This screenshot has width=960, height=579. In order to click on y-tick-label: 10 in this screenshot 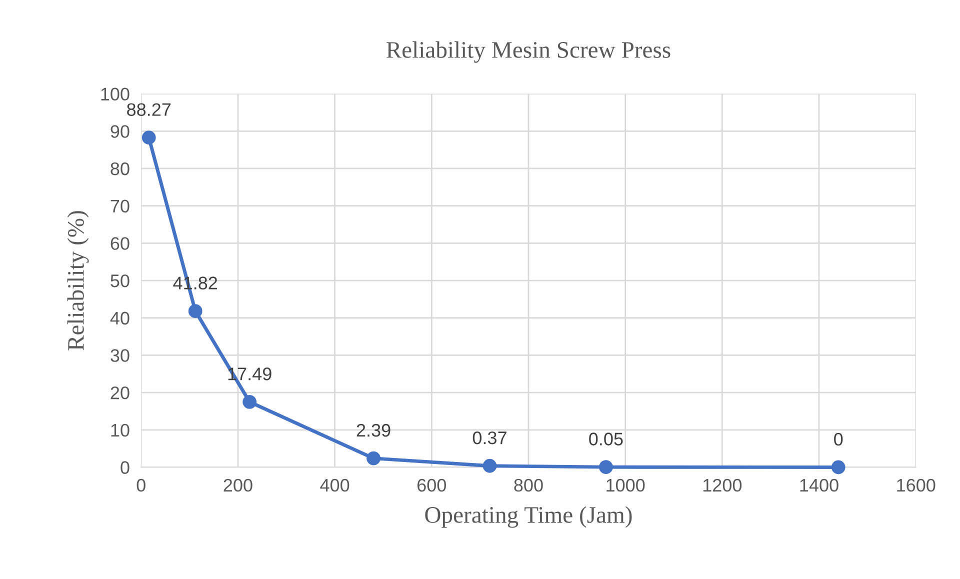, I will do `click(120, 430)`.